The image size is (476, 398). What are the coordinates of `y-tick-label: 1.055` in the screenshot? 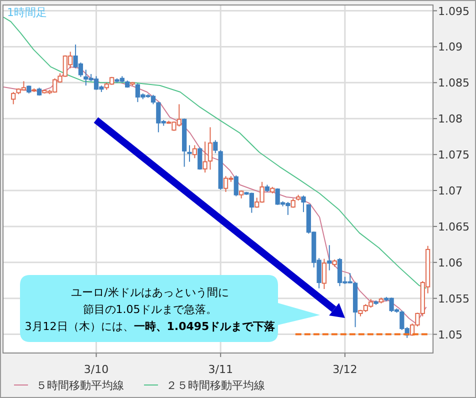 It's located at (454, 299).